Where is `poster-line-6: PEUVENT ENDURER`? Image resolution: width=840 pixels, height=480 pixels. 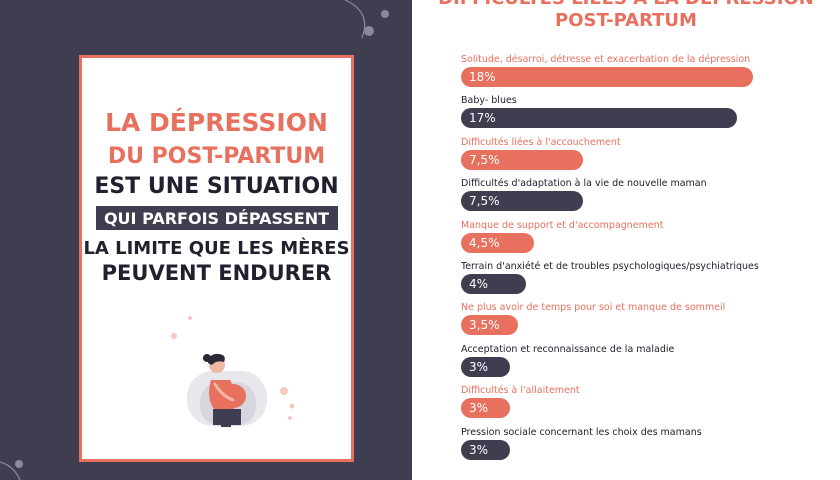
poster-line-6: PEUVENT ENDURER is located at coordinates (216, 273).